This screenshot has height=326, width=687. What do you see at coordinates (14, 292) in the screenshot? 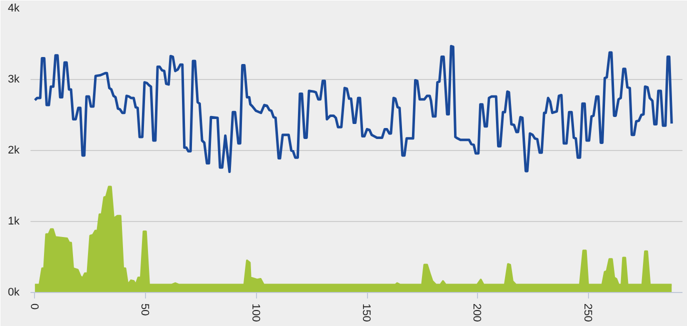
I see `y-tick-label: 0k` at bounding box center [14, 292].